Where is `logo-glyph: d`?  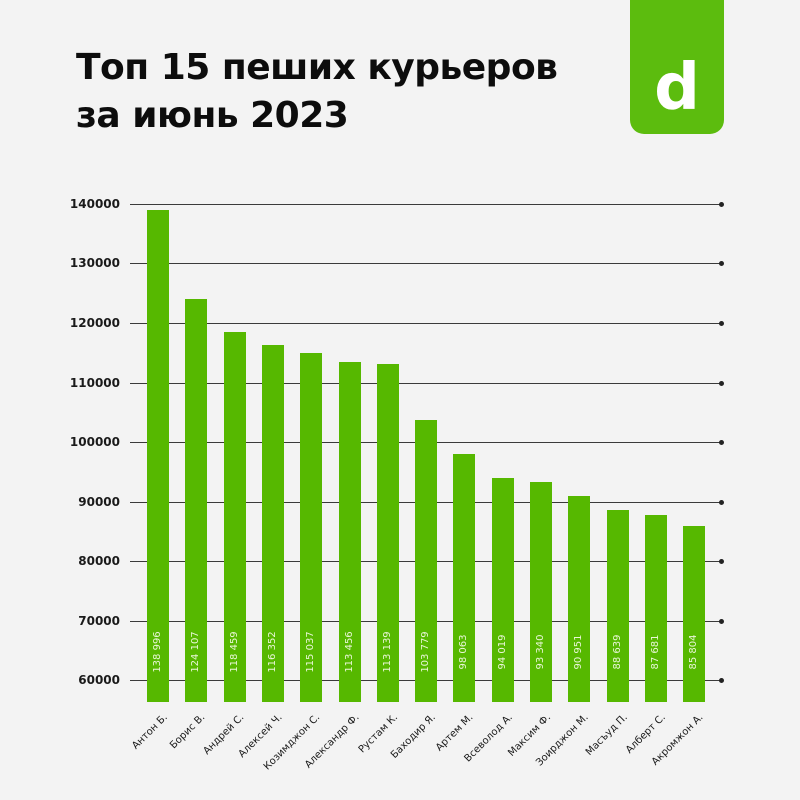
logo-glyph: d is located at coordinates (677, 88).